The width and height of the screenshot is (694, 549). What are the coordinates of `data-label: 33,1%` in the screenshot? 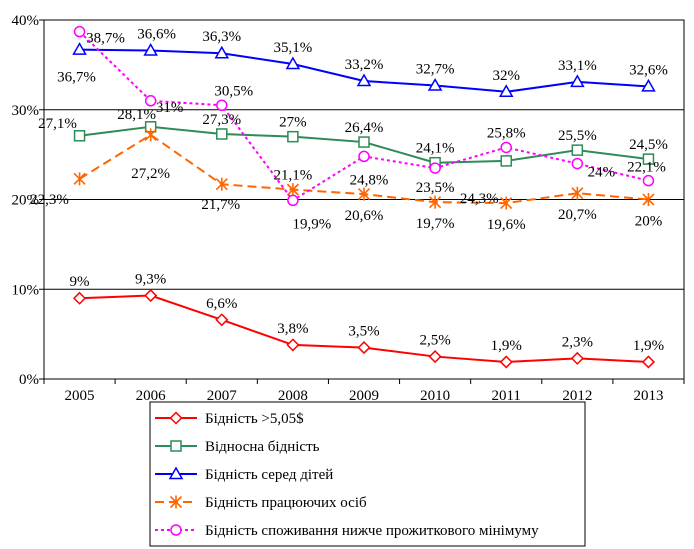 It's located at (577, 66).